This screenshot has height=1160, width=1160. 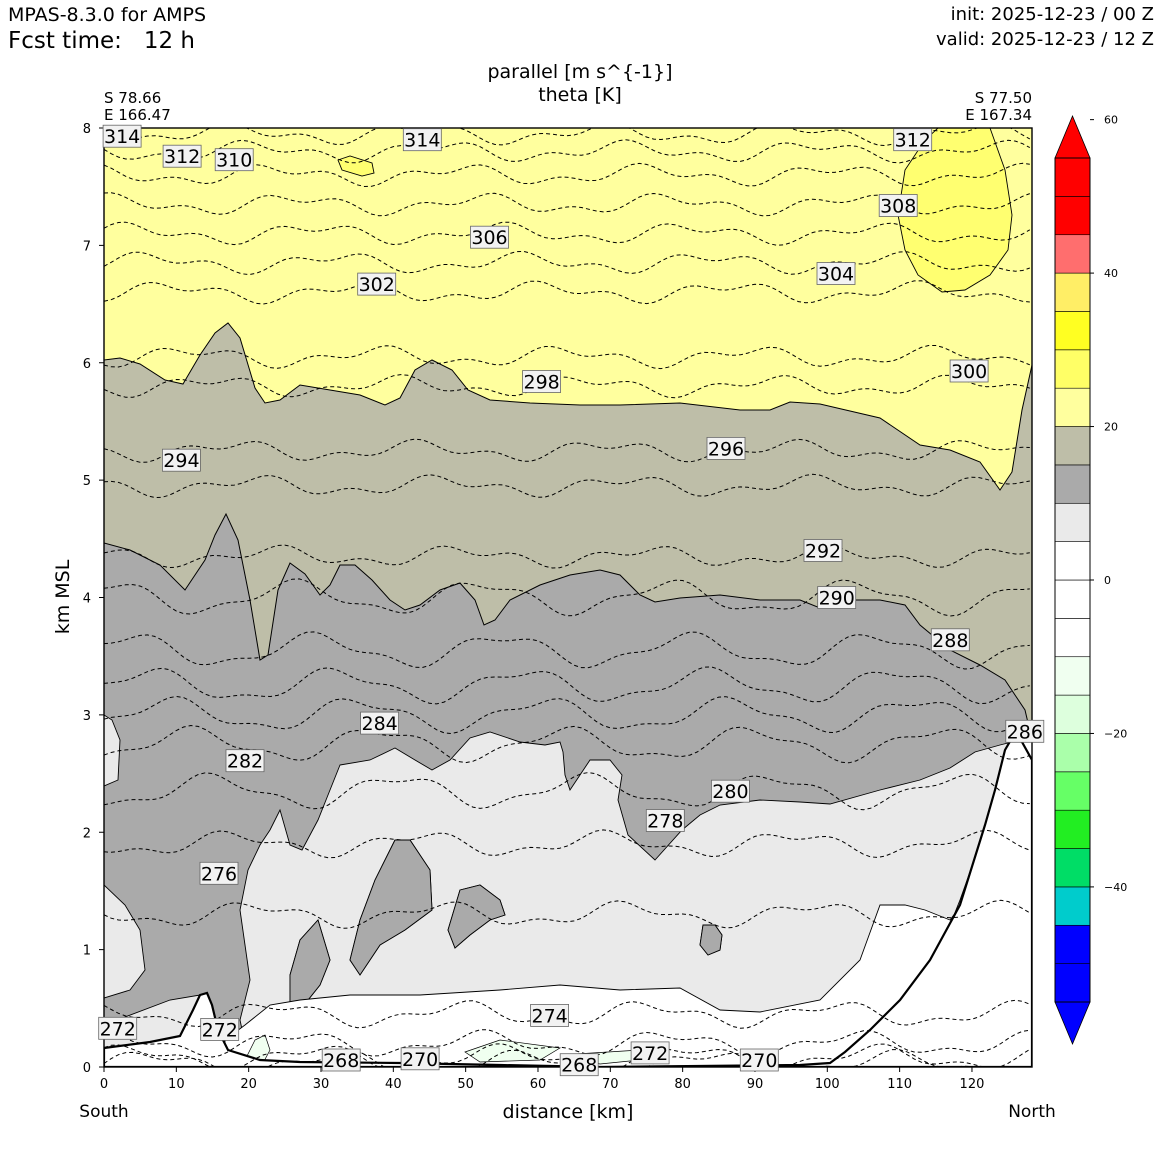 What do you see at coordinates (950, 641) in the screenshot?
I see `contour-label-text: 288` at bounding box center [950, 641].